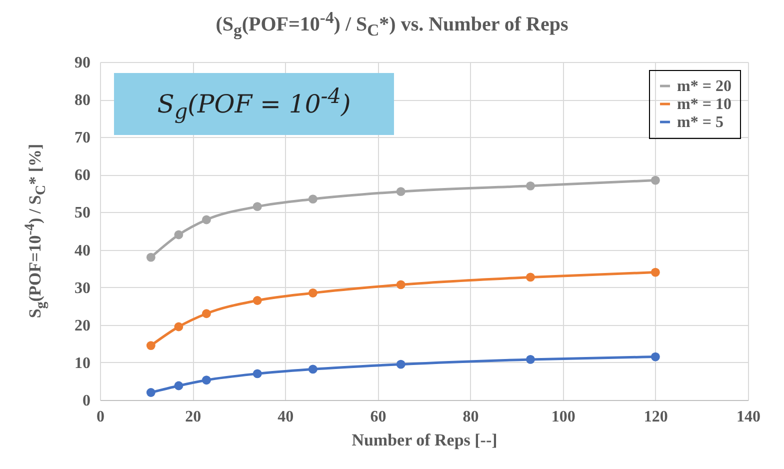 The width and height of the screenshot is (784, 469). I want to click on x-tick-label: 20, so click(193, 417).